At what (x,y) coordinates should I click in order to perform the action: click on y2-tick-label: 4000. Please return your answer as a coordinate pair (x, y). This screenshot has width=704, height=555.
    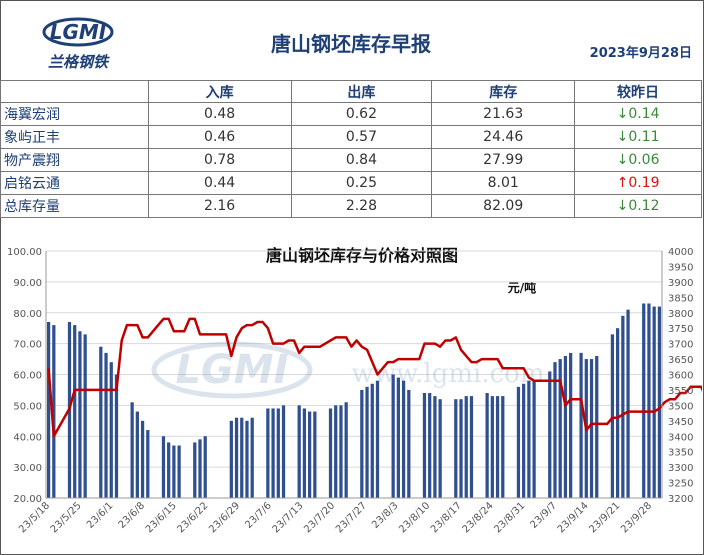
    Looking at the image, I should click on (680, 252).